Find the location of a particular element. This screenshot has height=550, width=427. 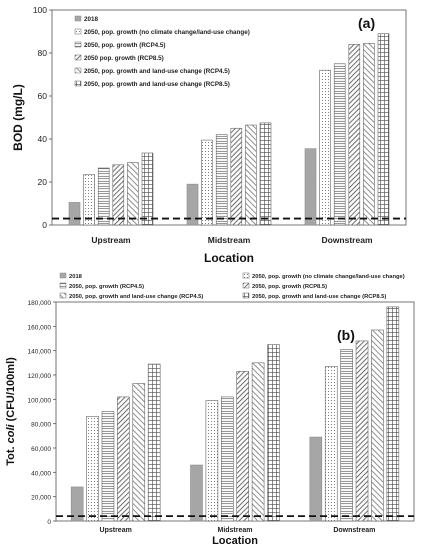

y-tick-label: 40 is located at coordinates (43, 139).